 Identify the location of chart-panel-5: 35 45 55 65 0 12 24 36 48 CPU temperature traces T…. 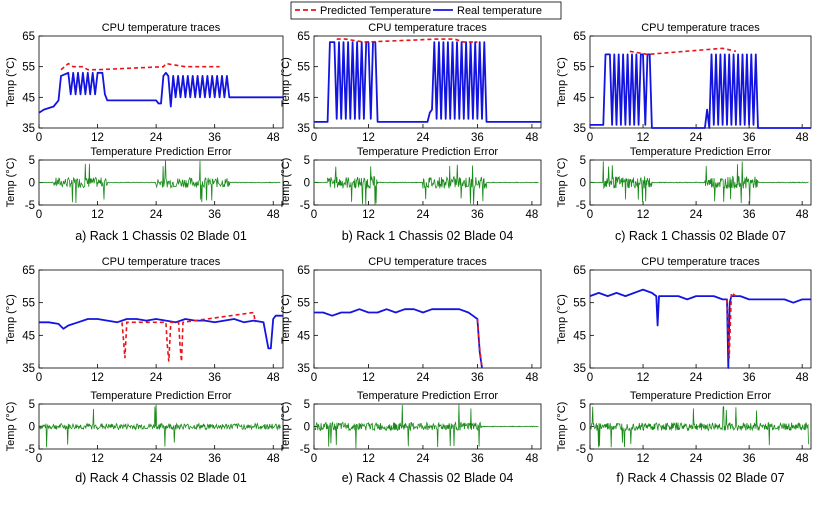
(411, 370).